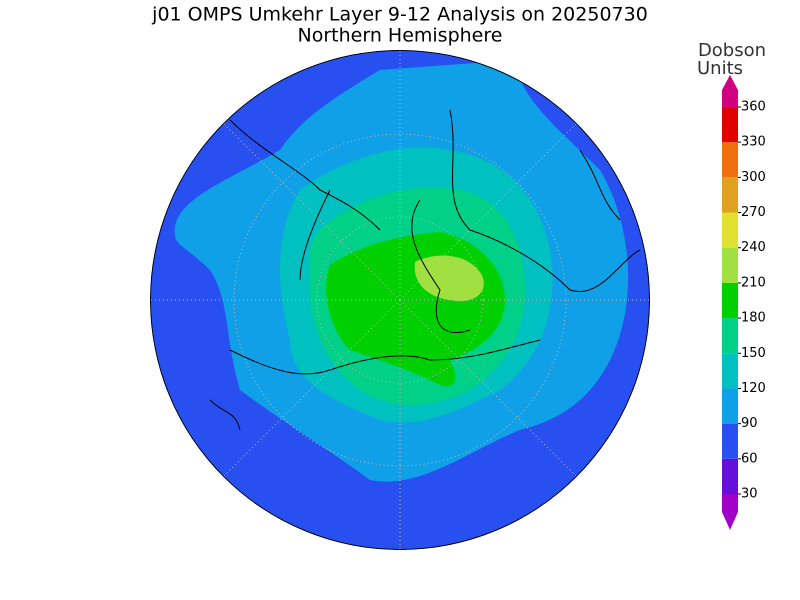 The height and width of the screenshot is (600, 800). Describe the element at coordinates (753, 247) in the screenshot. I see `colorbar-tick-label: 240` at that location.